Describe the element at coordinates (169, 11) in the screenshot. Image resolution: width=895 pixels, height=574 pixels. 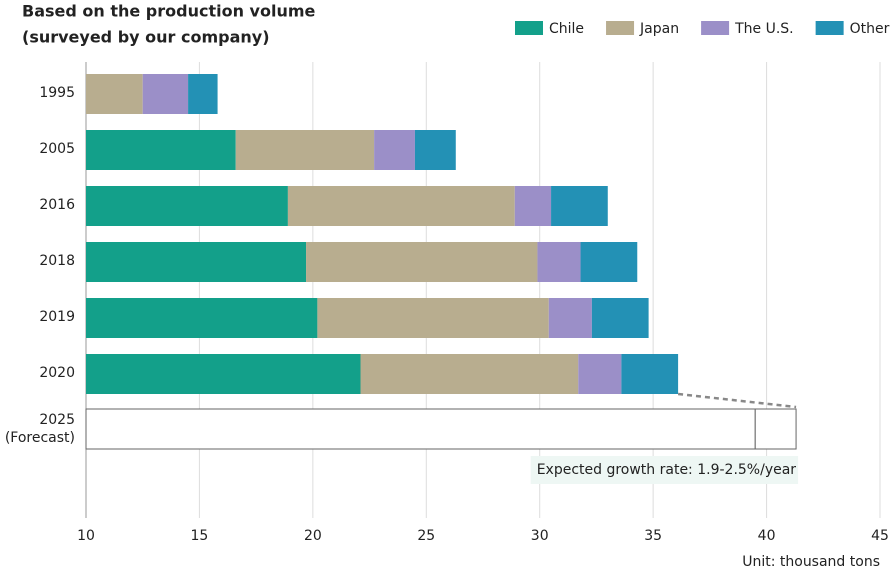
I see `chart-title: Based on the production volume` at that location.